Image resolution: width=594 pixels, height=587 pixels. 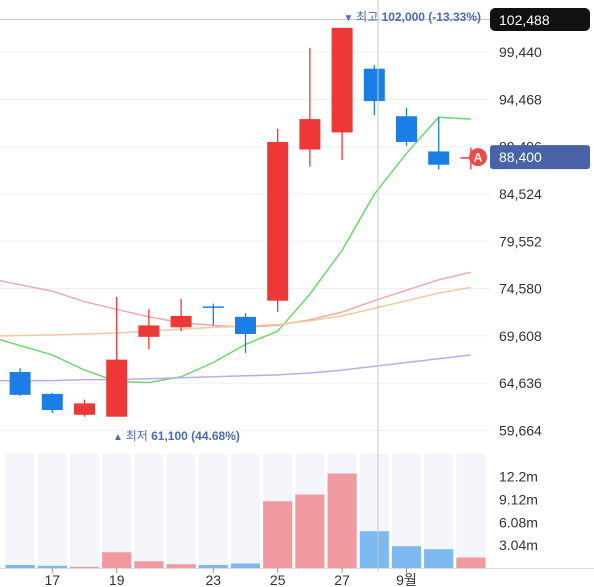 What do you see at coordinates (518, 522) in the screenshot?
I see `volume-tick-label: 6.08m` at bounding box center [518, 522].